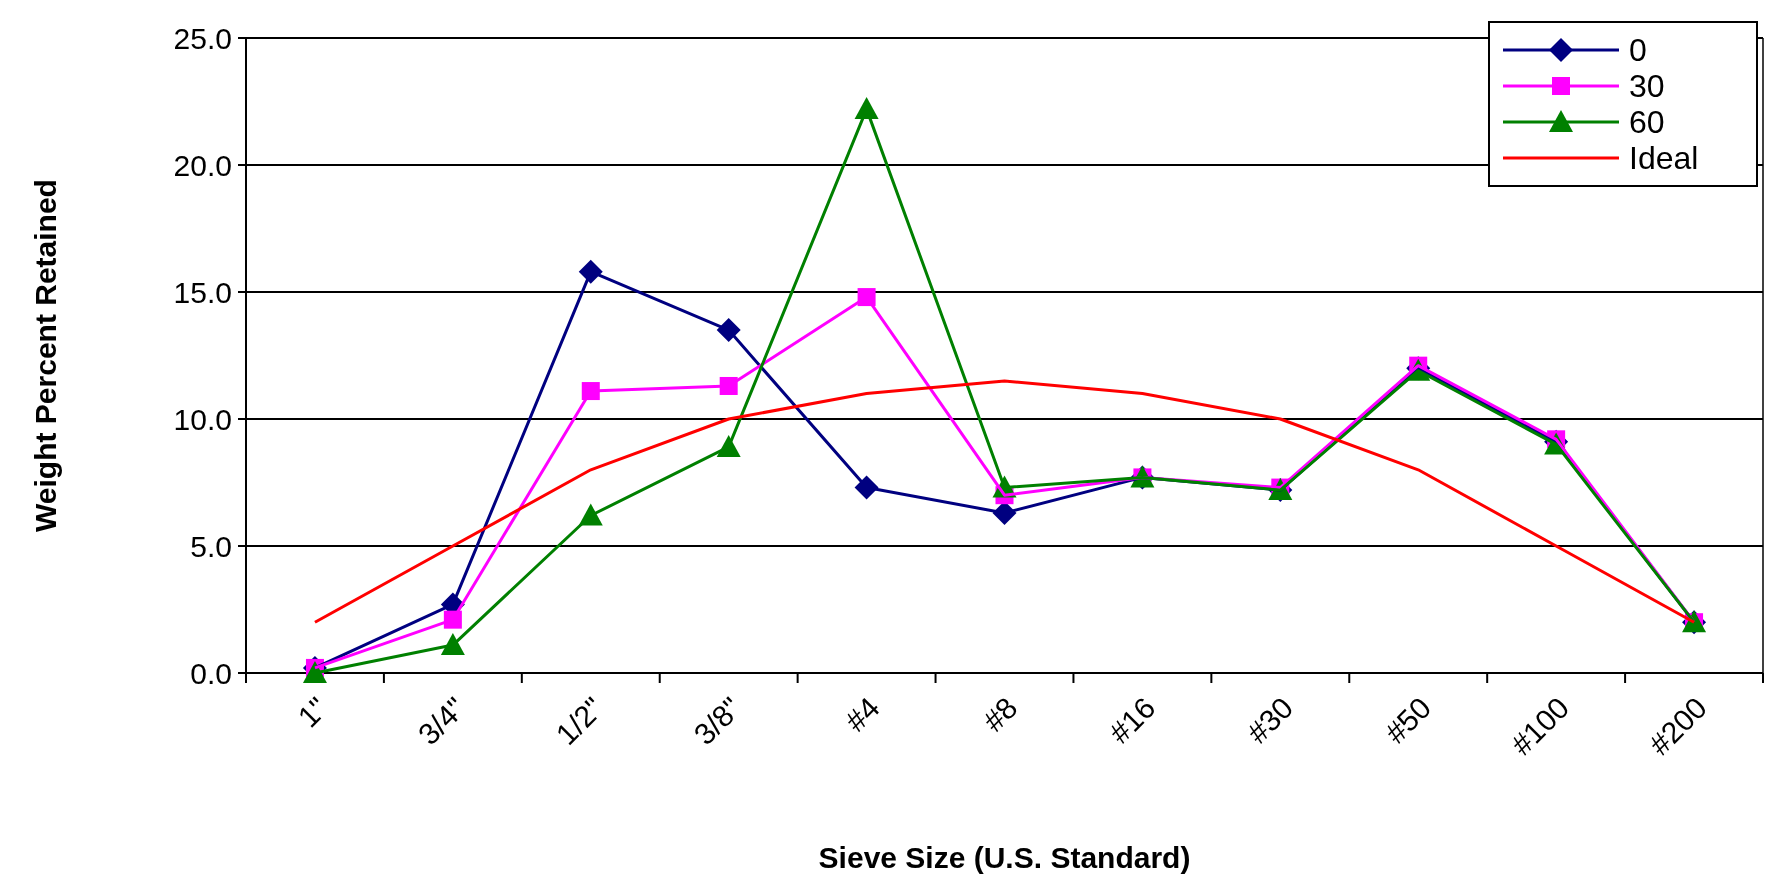  Describe the element at coordinates (1647, 86) in the screenshot. I see `legend-label: 30` at that location.